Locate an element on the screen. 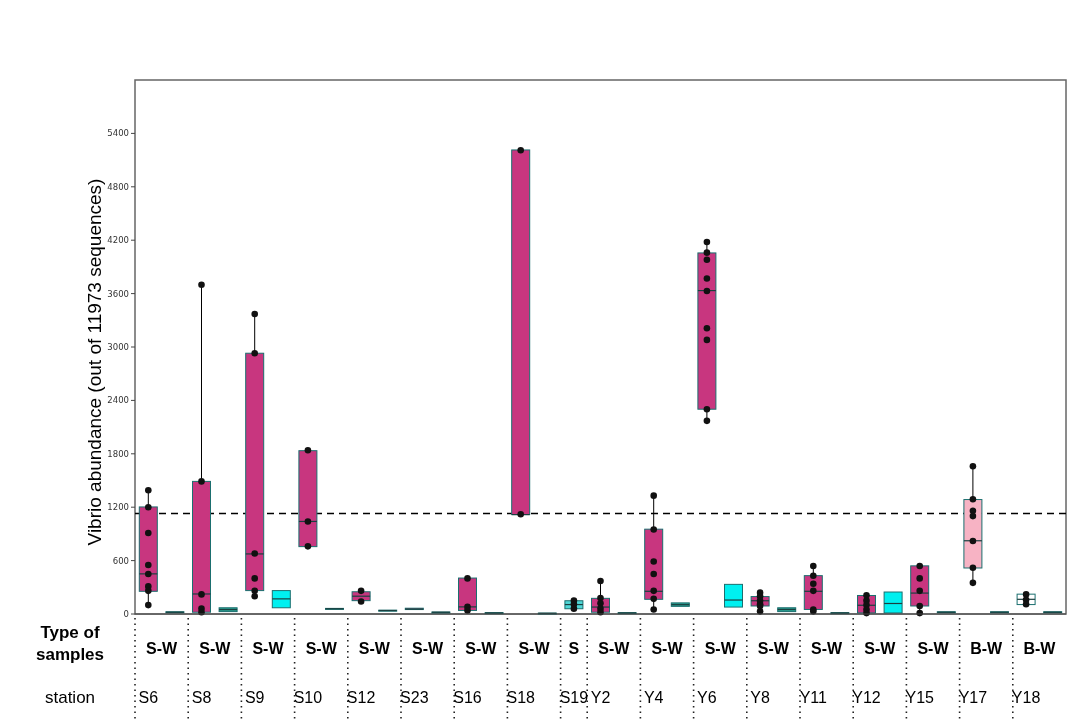  x-tick-label: S12 is located at coordinates (361, 697).